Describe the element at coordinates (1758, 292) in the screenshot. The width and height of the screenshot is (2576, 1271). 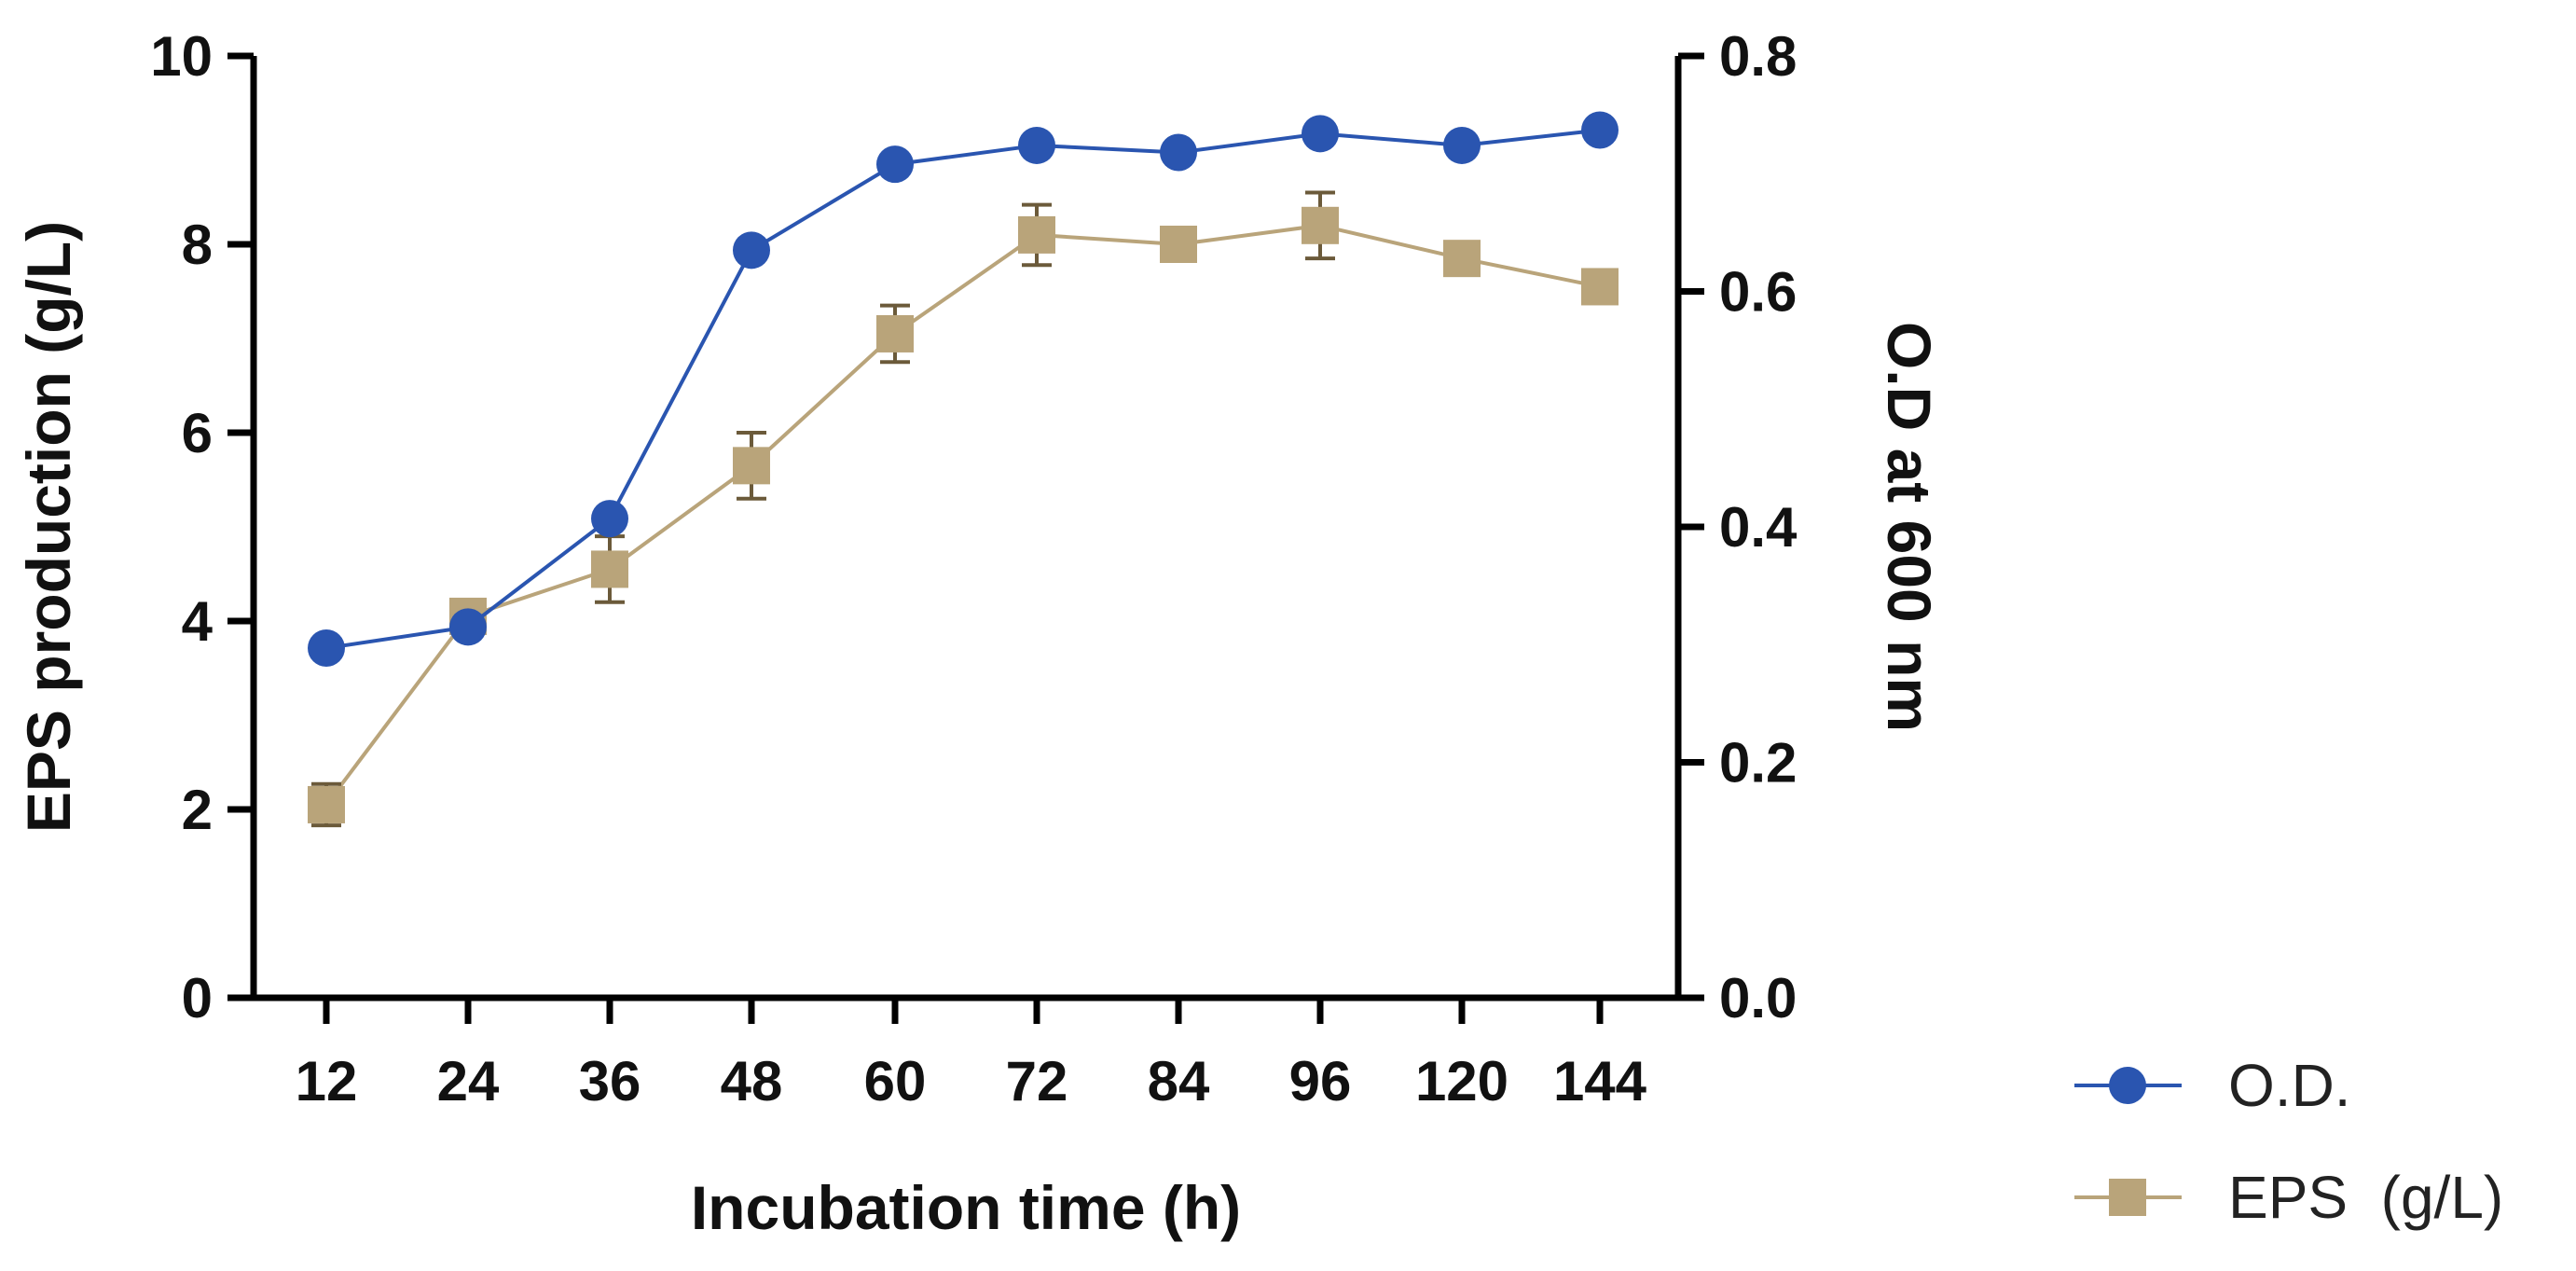
I see `right-tick-label: 0.6` at that location.